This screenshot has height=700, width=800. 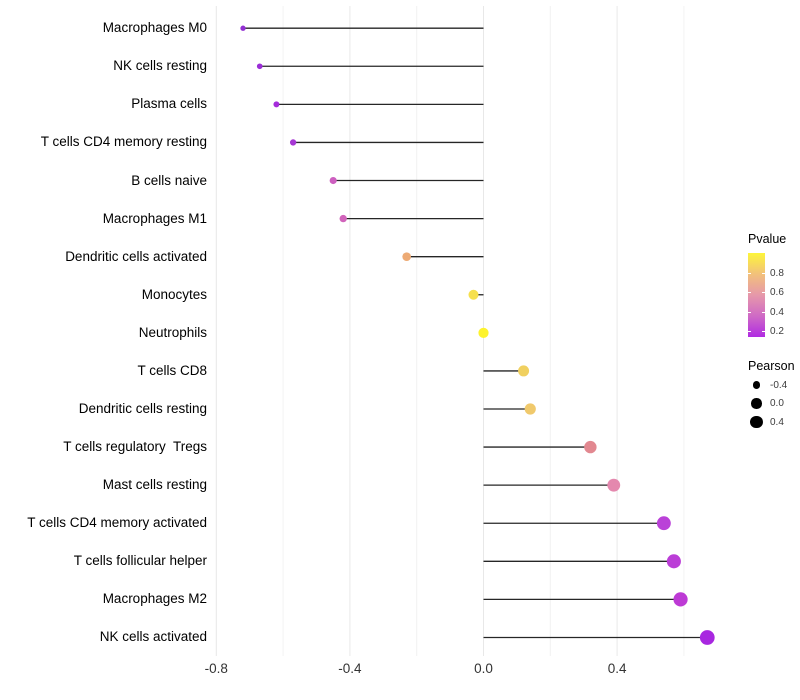 What do you see at coordinates (135, 447) in the screenshot?
I see `category-label: T cells regulatory Tregs` at bounding box center [135, 447].